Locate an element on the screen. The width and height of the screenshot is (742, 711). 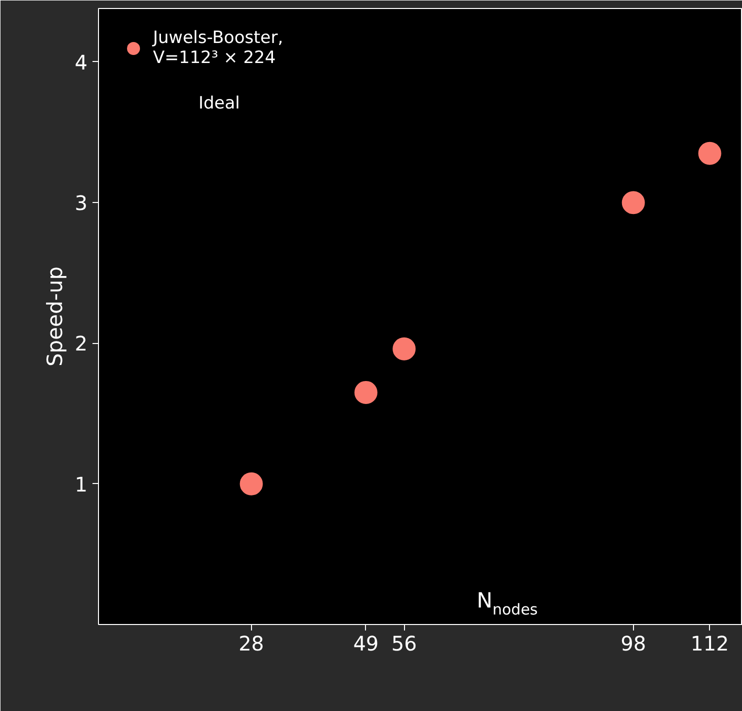
y-axis-title: Speed-up is located at coordinates (54, 316).